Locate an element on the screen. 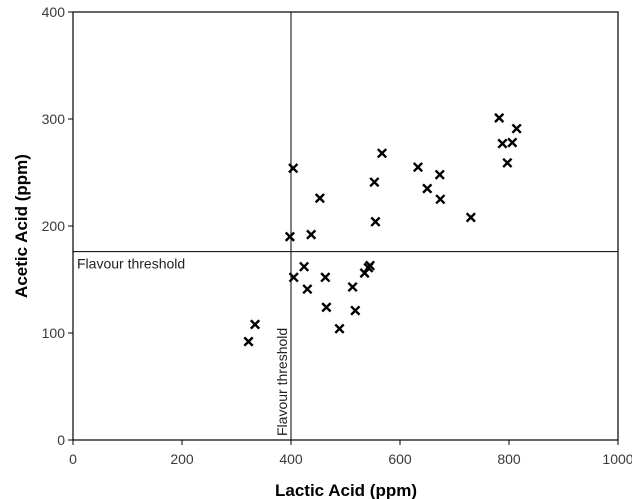 The image size is (632, 499). vertical-threshold-label: Flavour threshold is located at coordinates (282, 382).